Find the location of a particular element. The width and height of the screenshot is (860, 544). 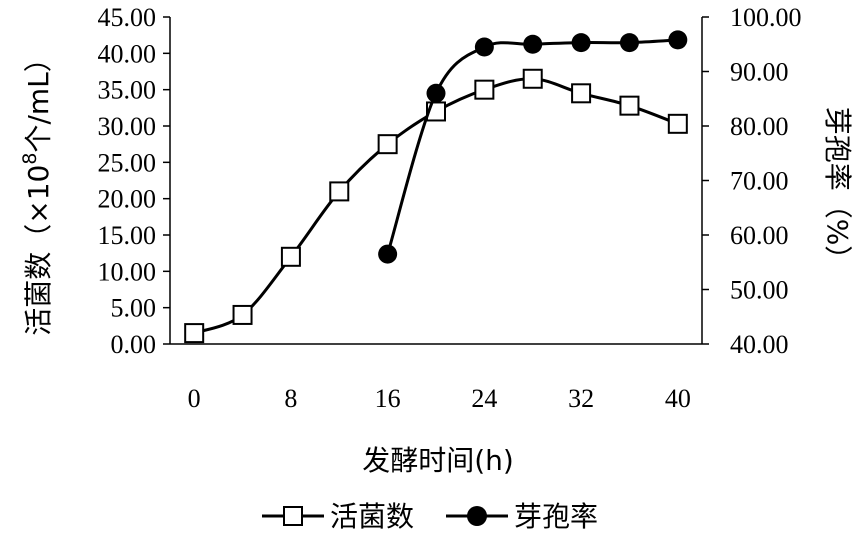

left-y-tick-label: 25.00 is located at coordinates (127, 162).